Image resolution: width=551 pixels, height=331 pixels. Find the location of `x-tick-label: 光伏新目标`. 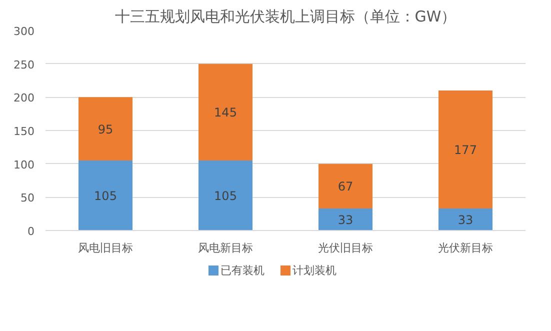

x-tick-label: 光伏新目标 is located at coordinates (465, 248).